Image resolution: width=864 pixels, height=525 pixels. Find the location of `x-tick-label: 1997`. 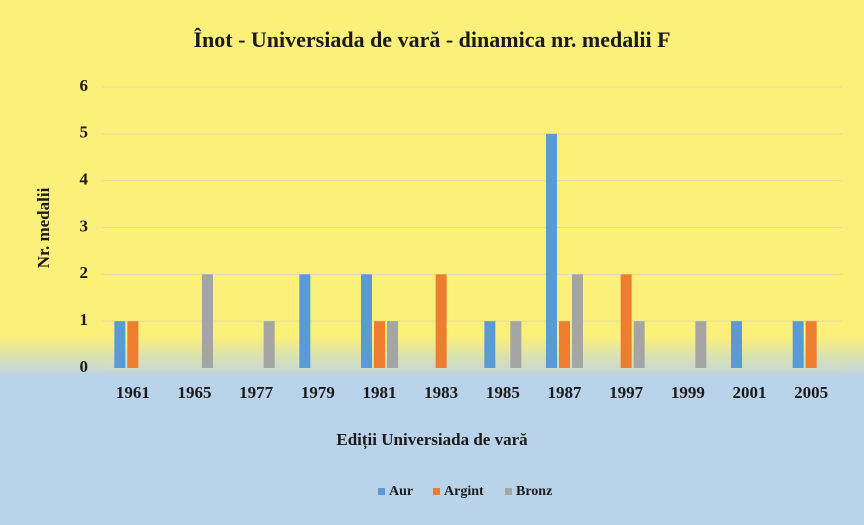

x-tick-label: 1997 is located at coordinates (626, 392).